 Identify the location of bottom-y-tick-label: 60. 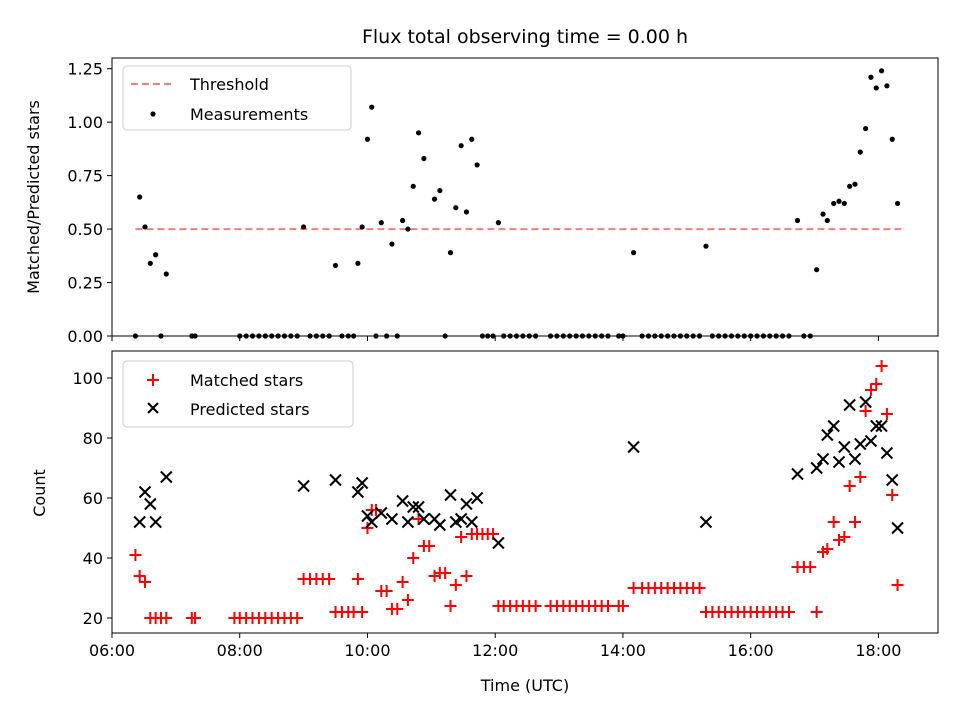
(93, 498).